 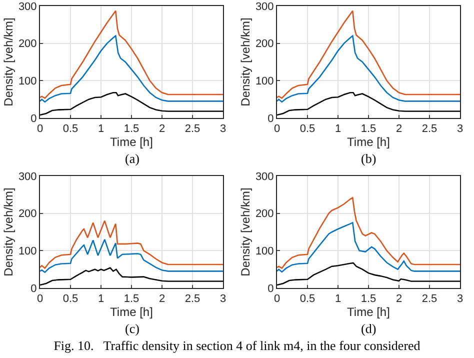 I want to click on text: (b), so click(x=368, y=158).